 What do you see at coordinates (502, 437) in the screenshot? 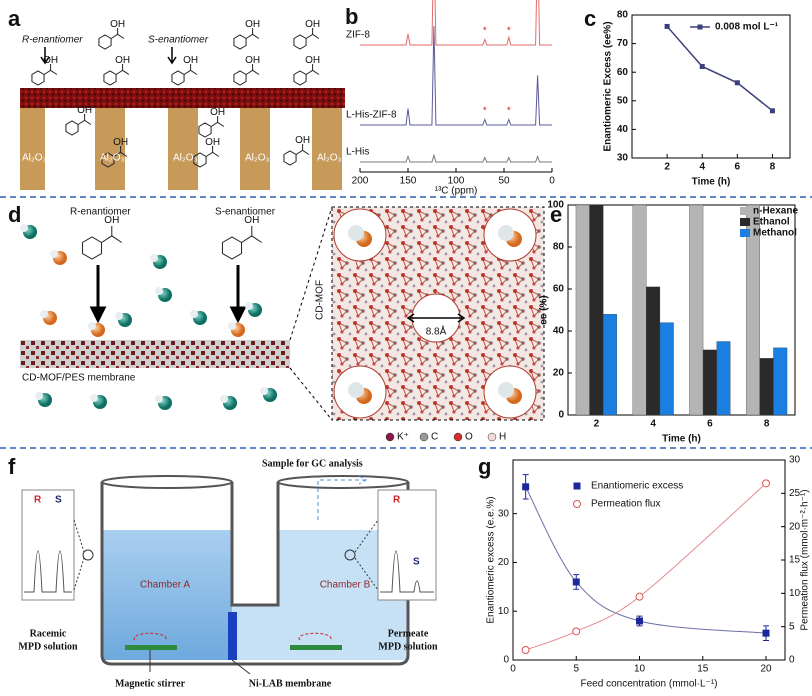
I see `legend-label: H` at bounding box center [502, 437].